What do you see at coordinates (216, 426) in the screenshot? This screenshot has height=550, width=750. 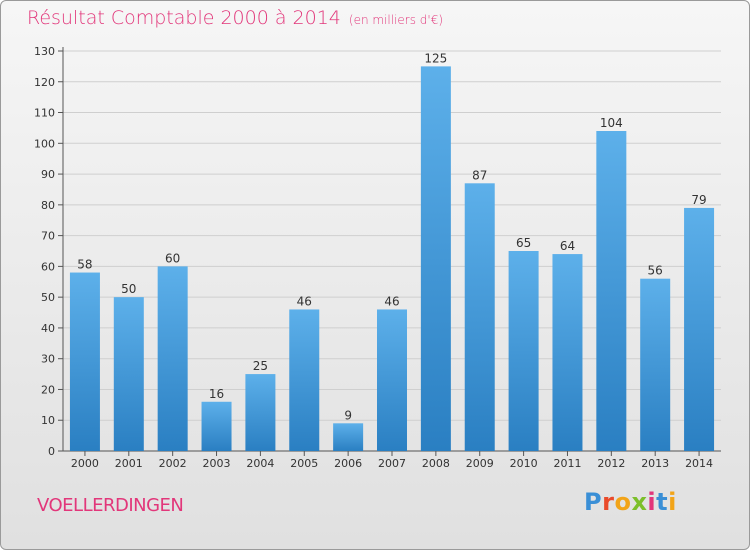 I see `bar-2003` at bounding box center [216, 426].